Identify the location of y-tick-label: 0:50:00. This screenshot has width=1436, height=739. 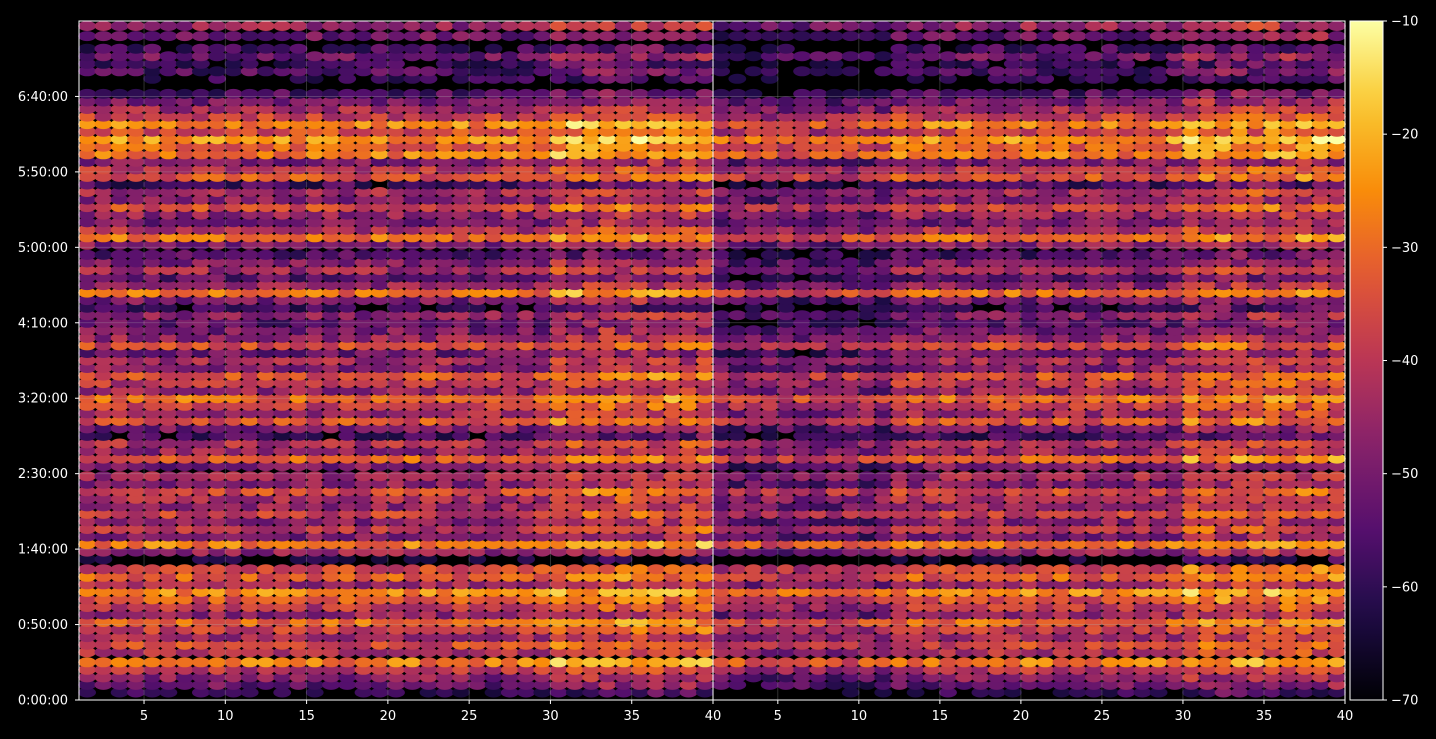
(43, 625).